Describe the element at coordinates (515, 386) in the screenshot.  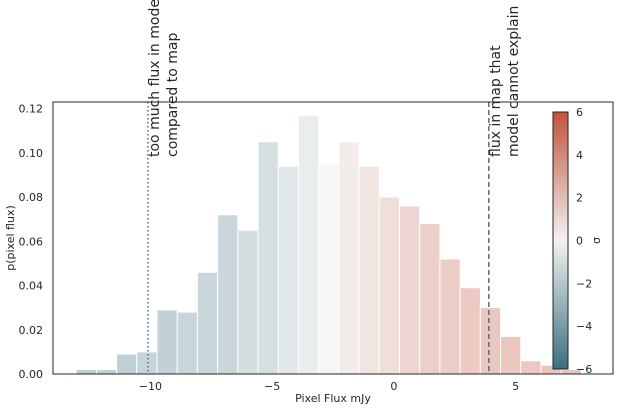
I see `x-tick-label: 5` at that location.